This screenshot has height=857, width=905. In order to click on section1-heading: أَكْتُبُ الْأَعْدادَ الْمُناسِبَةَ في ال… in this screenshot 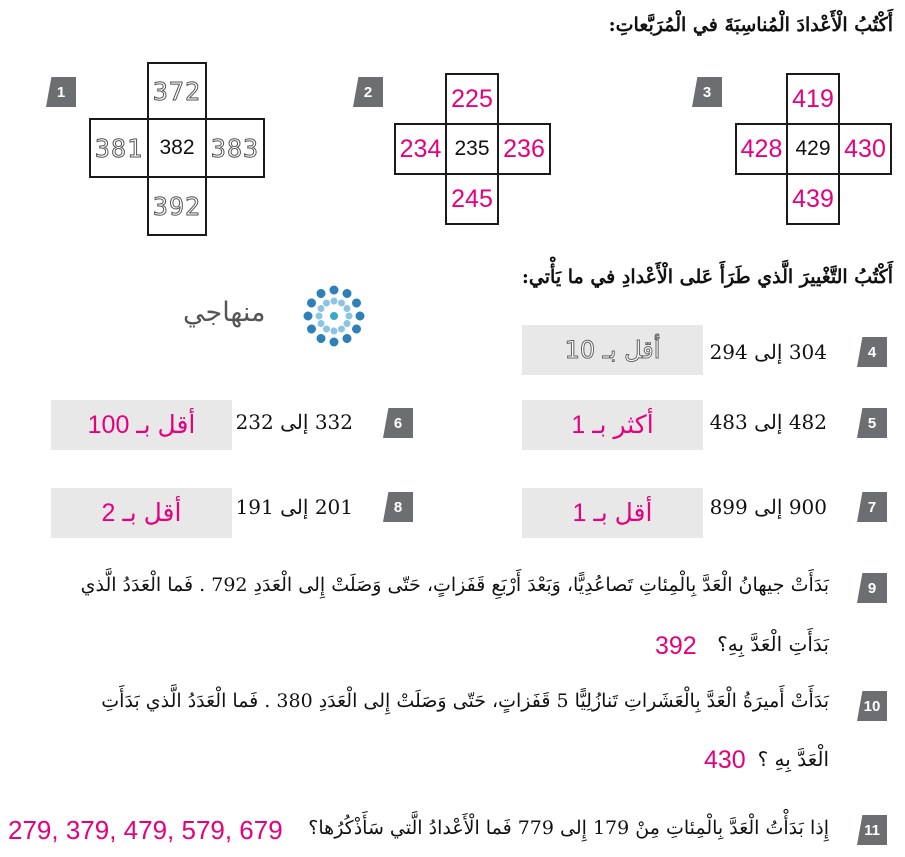, I will do `click(750, 25)`.